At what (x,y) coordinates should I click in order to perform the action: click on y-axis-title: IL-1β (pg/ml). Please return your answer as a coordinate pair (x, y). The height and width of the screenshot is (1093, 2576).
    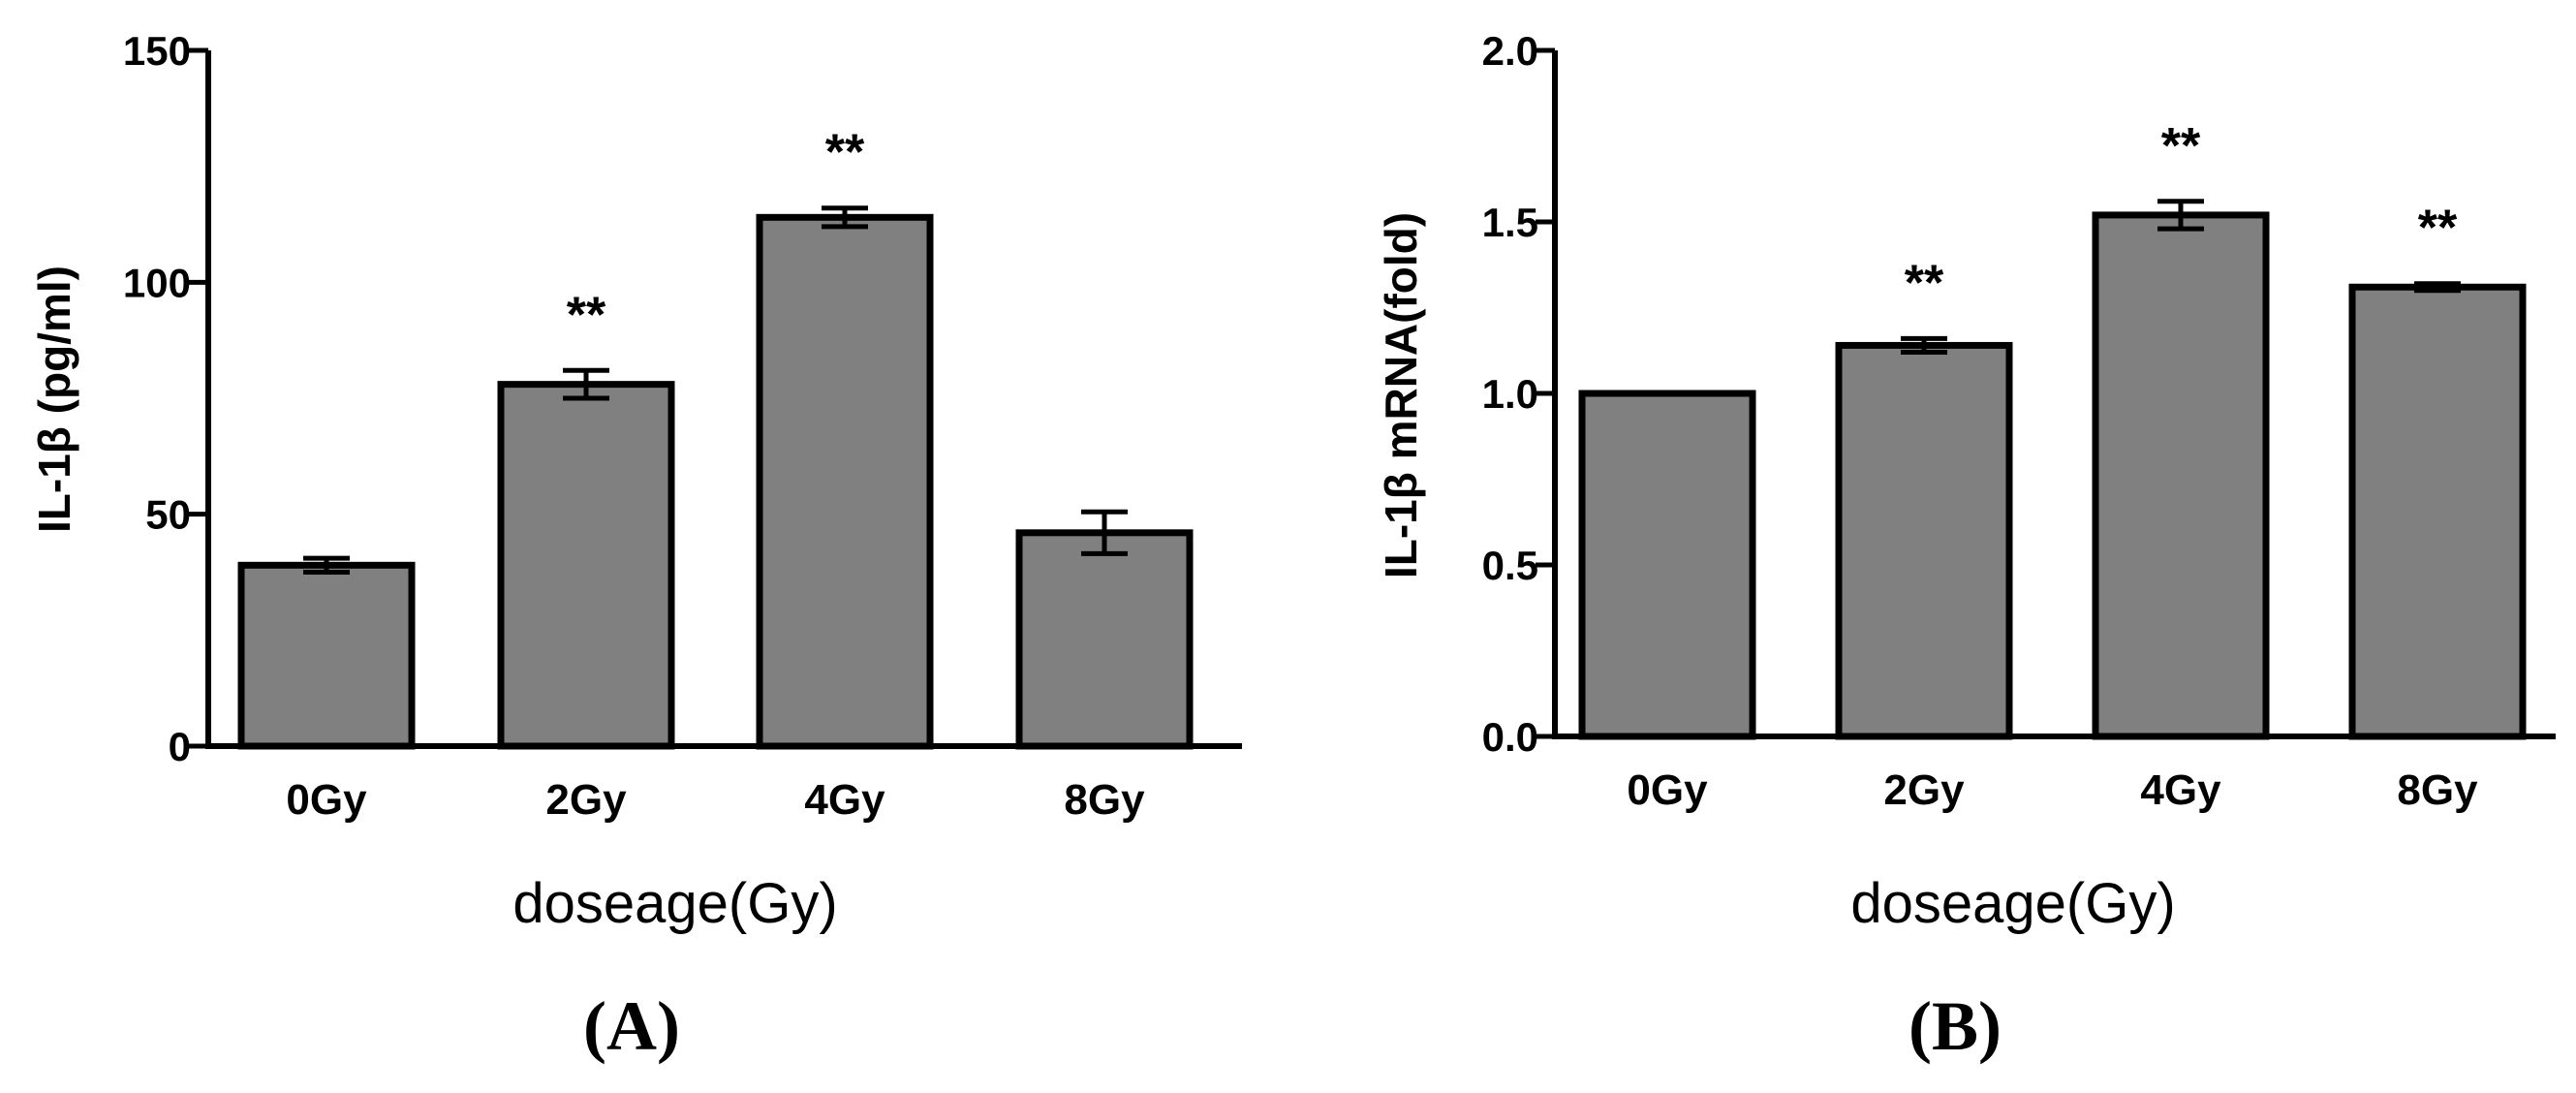
    Looking at the image, I should click on (54, 399).